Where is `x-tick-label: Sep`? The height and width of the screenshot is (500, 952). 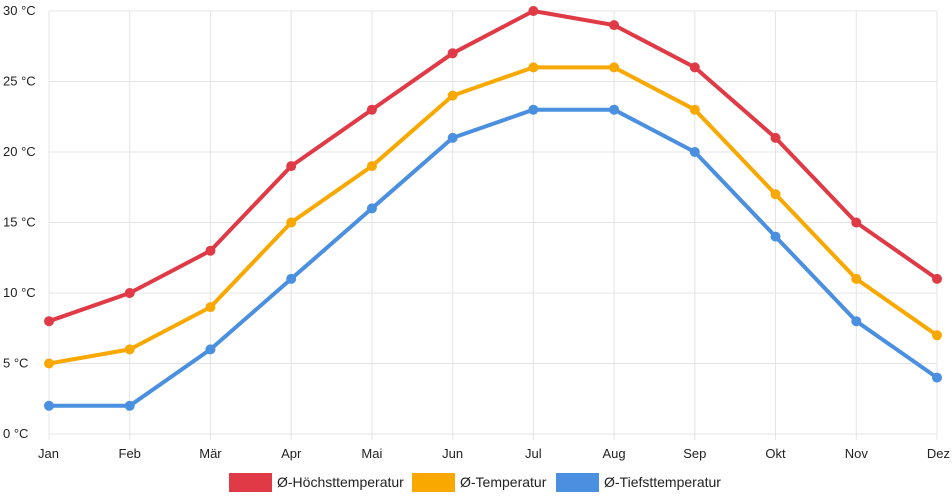 x-tick-label: Sep is located at coordinates (694, 453).